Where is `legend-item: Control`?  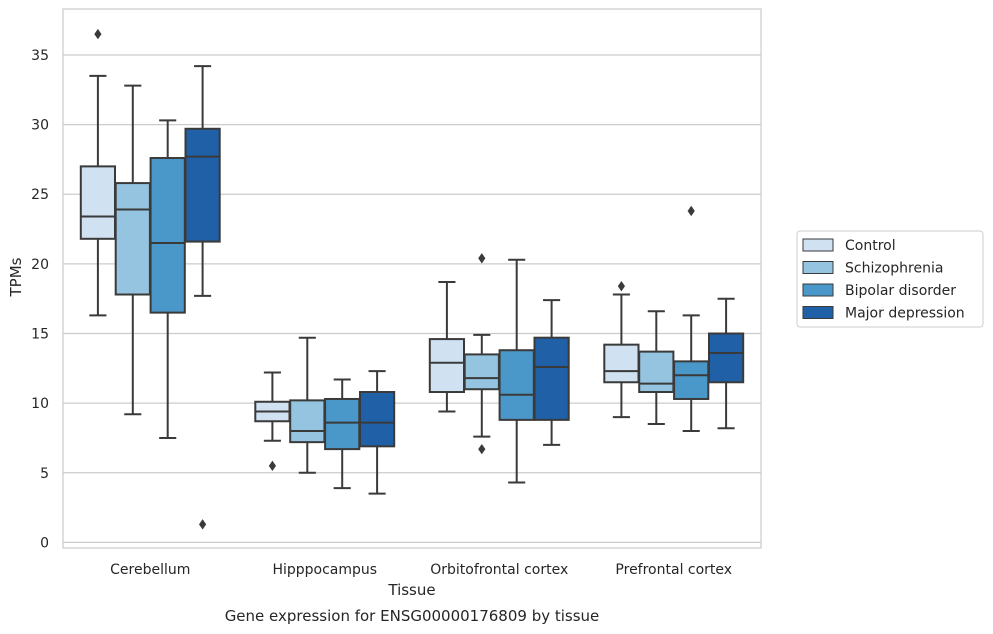 legend-item: Control is located at coordinates (849, 246).